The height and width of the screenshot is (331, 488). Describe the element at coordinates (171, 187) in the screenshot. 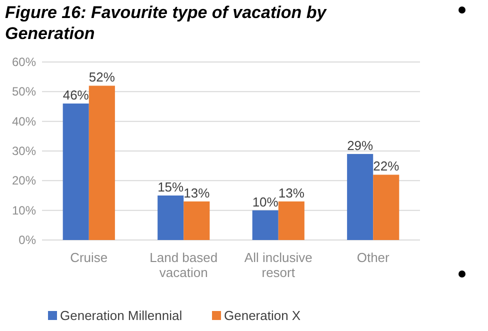

I see `data-label: 15%` at that location.